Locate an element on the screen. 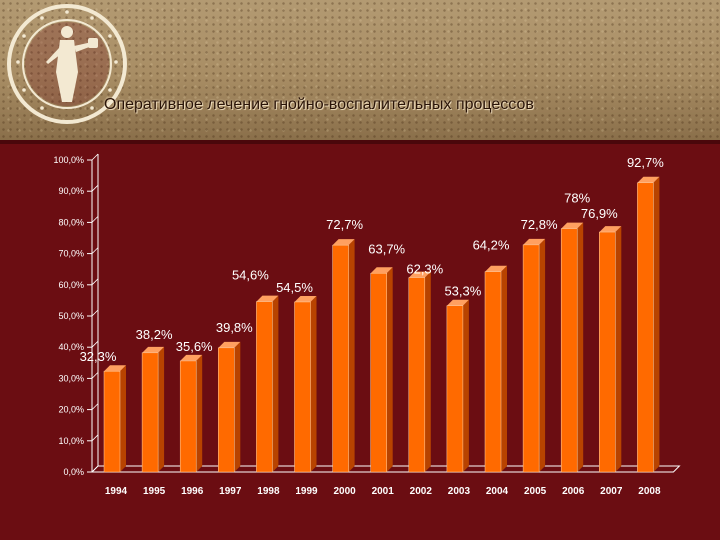 The width and height of the screenshot is (720, 540). y-tick-label: 80,0% is located at coordinates (71, 222).